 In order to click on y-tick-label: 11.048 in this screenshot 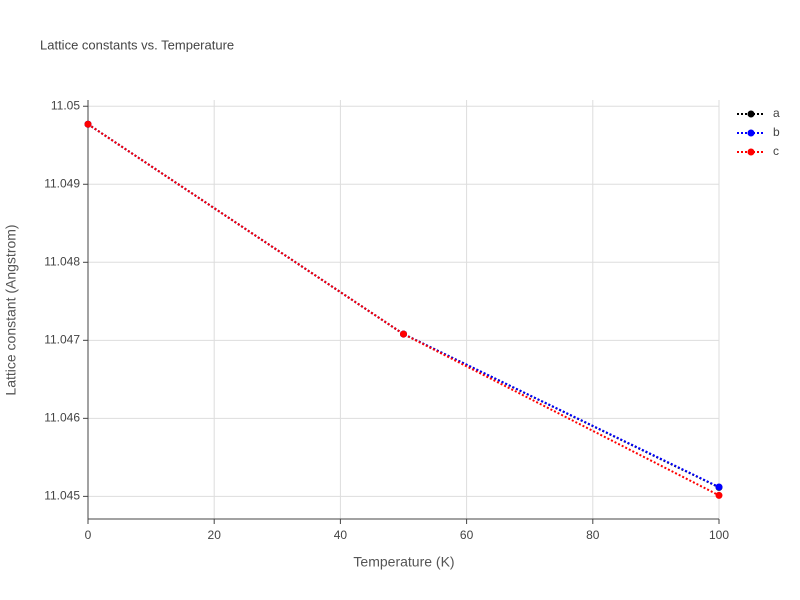, I will do `click(62, 261)`.